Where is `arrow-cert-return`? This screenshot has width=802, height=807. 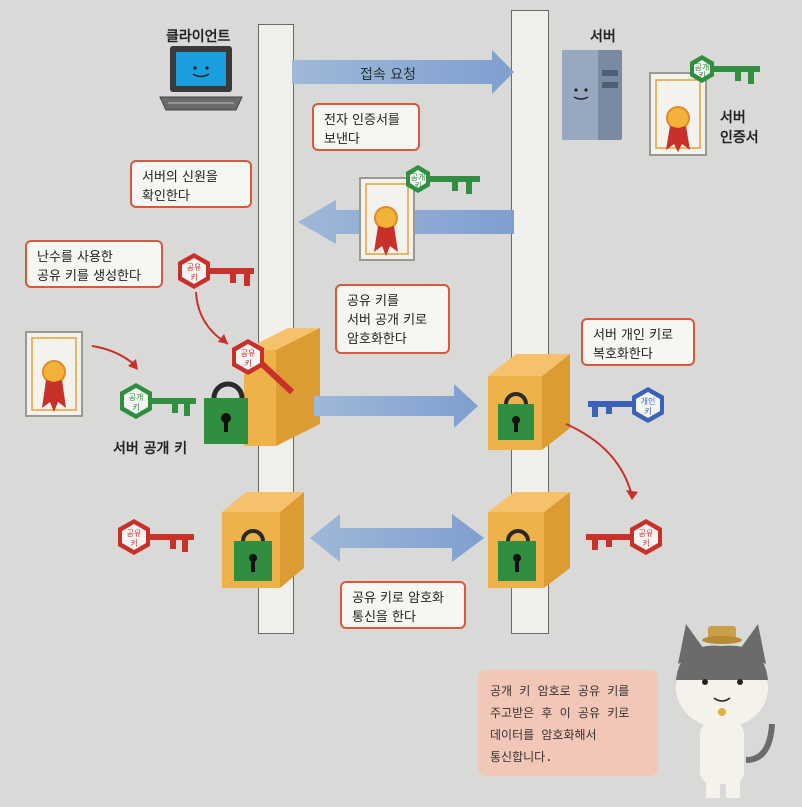 arrow-cert-return is located at coordinates (406, 222).